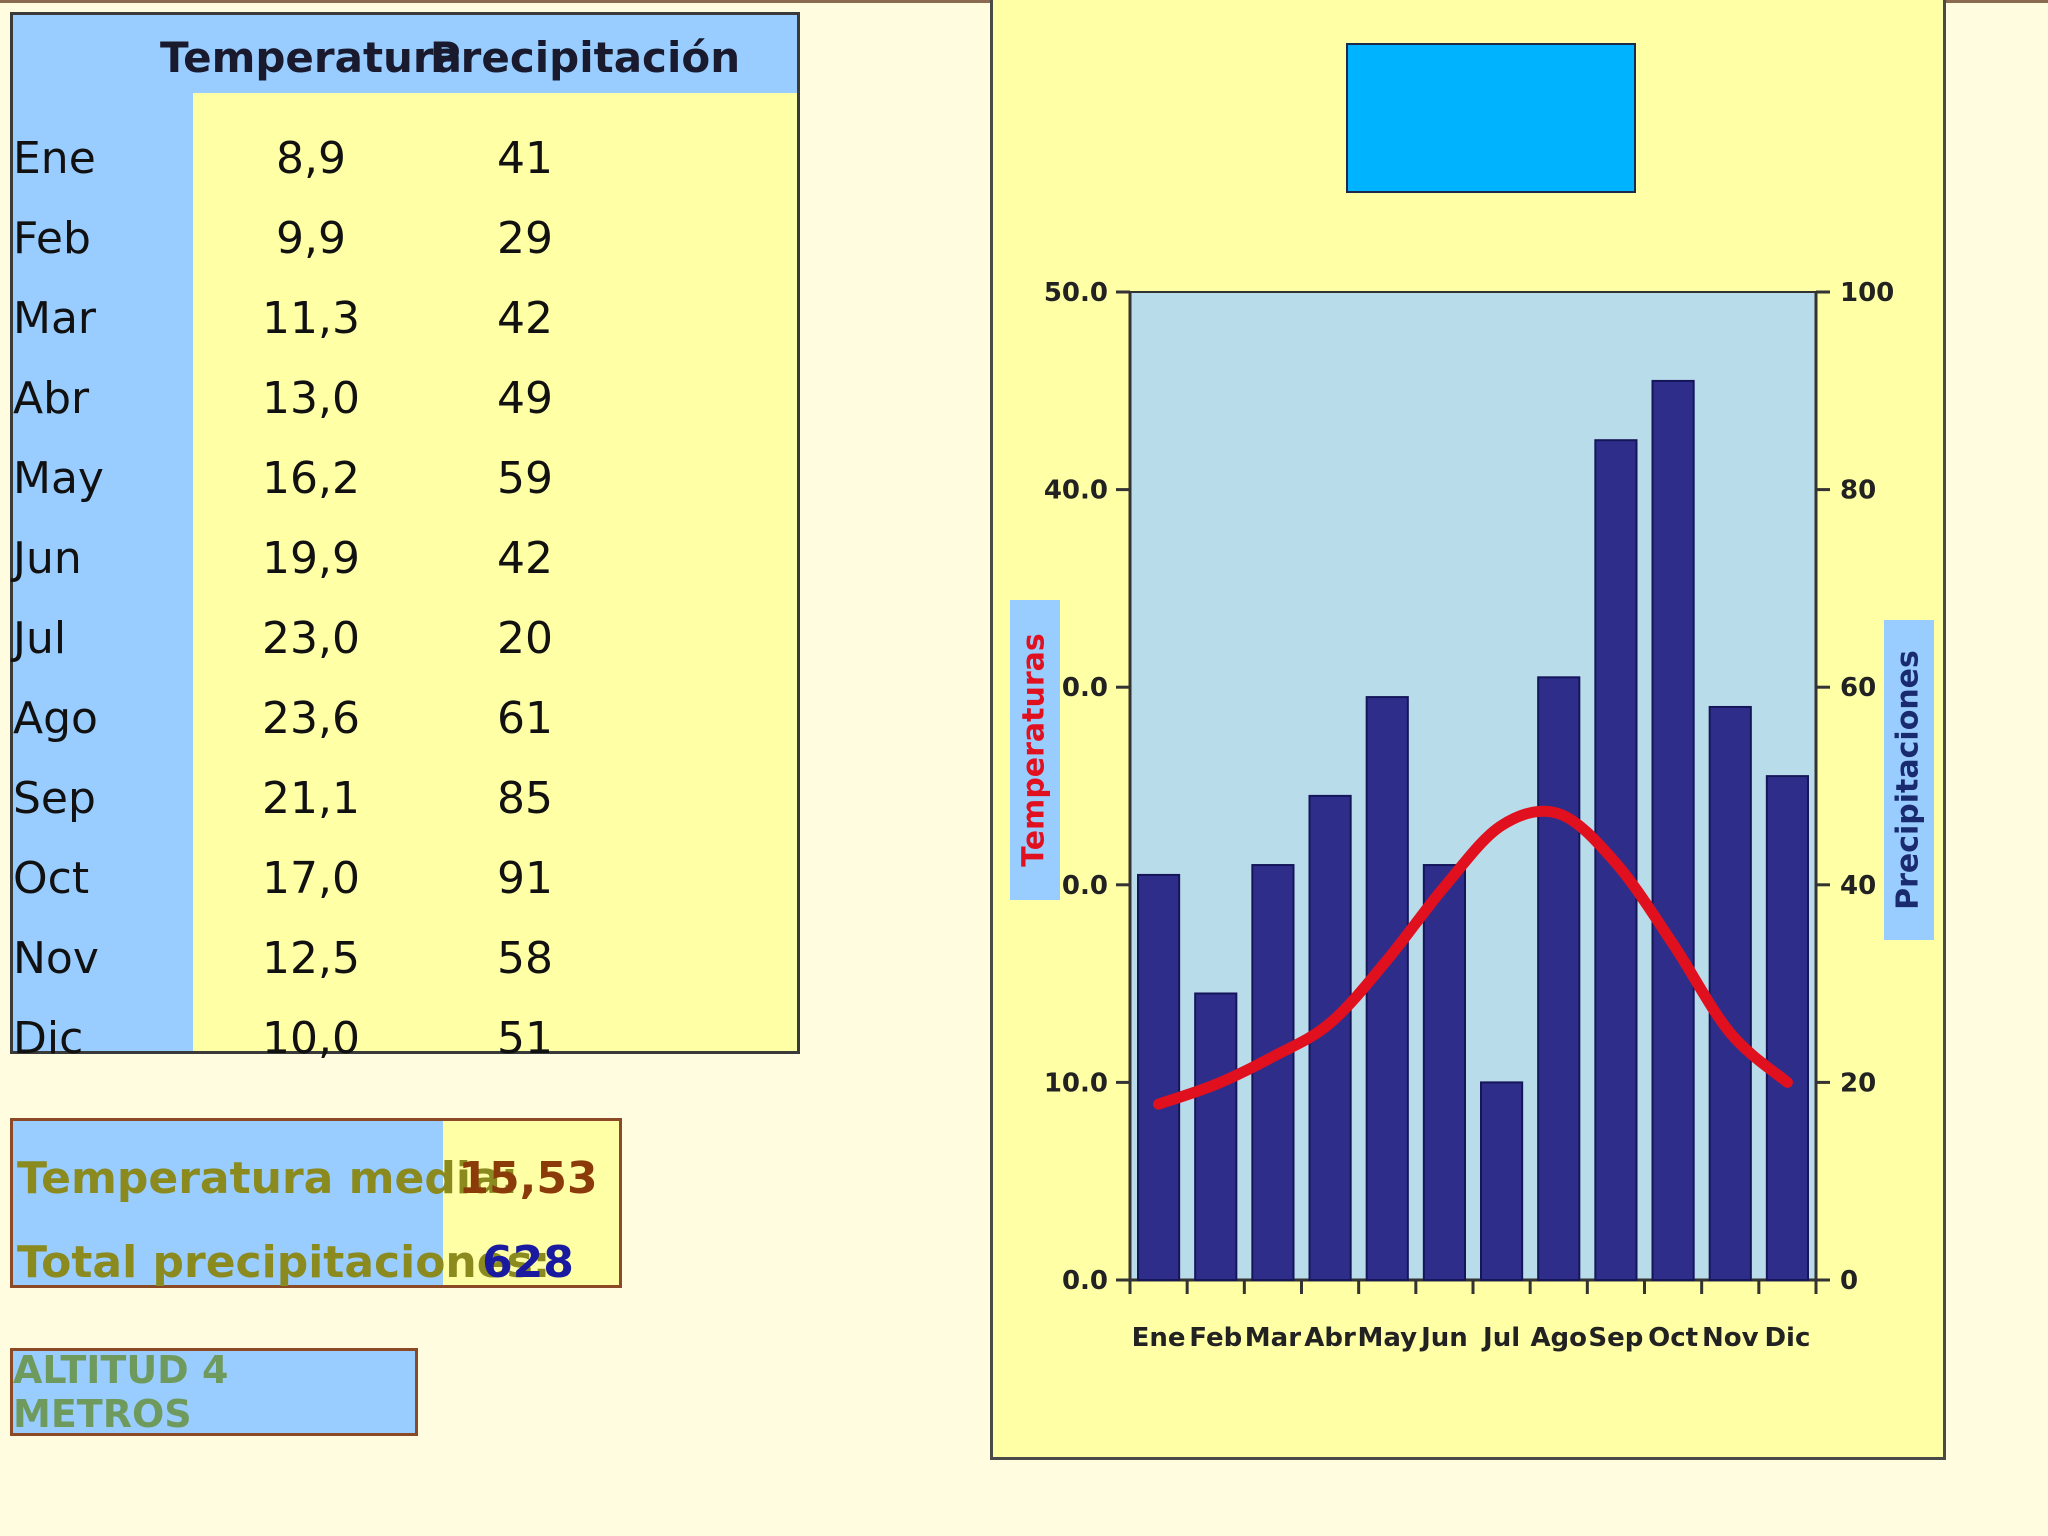 The width and height of the screenshot is (2048, 1536). What do you see at coordinates (311, 958) in the screenshot?
I see `temperature-value: 12,5` at bounding box center [311, 958].